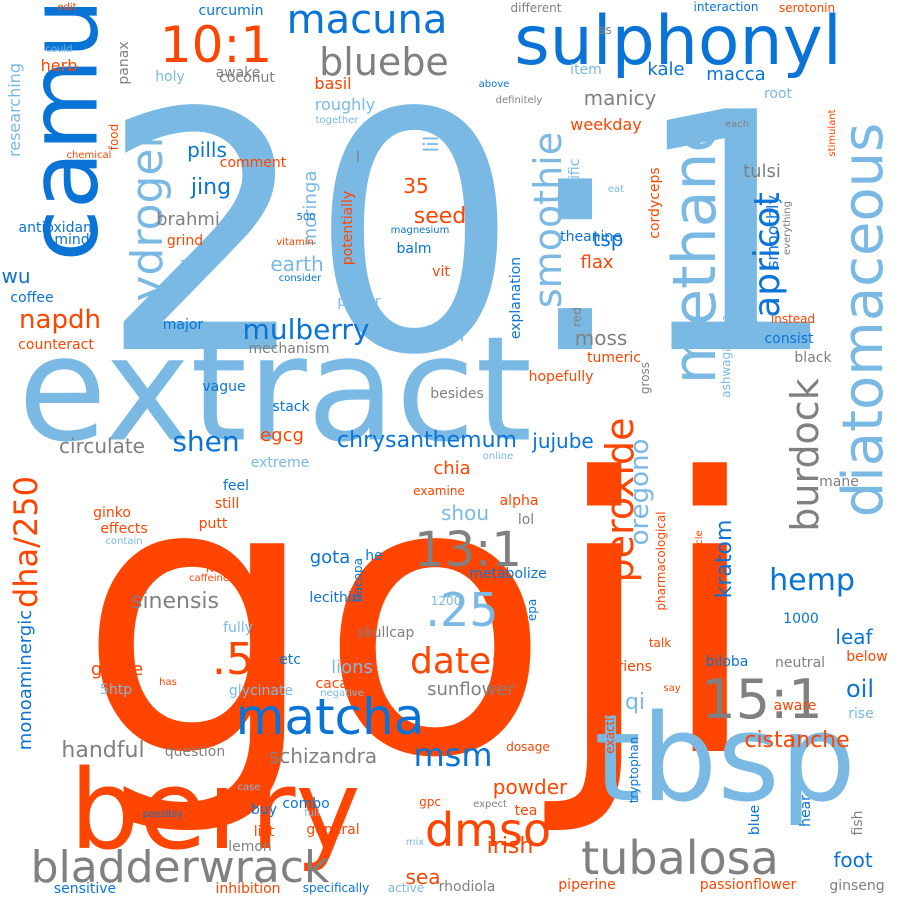 The width and height of the screenshot is (900, 900). Describe the element at coordinates (58, 228) in the screenshot. I see `word-antioxidant: antioxidant` at that location.